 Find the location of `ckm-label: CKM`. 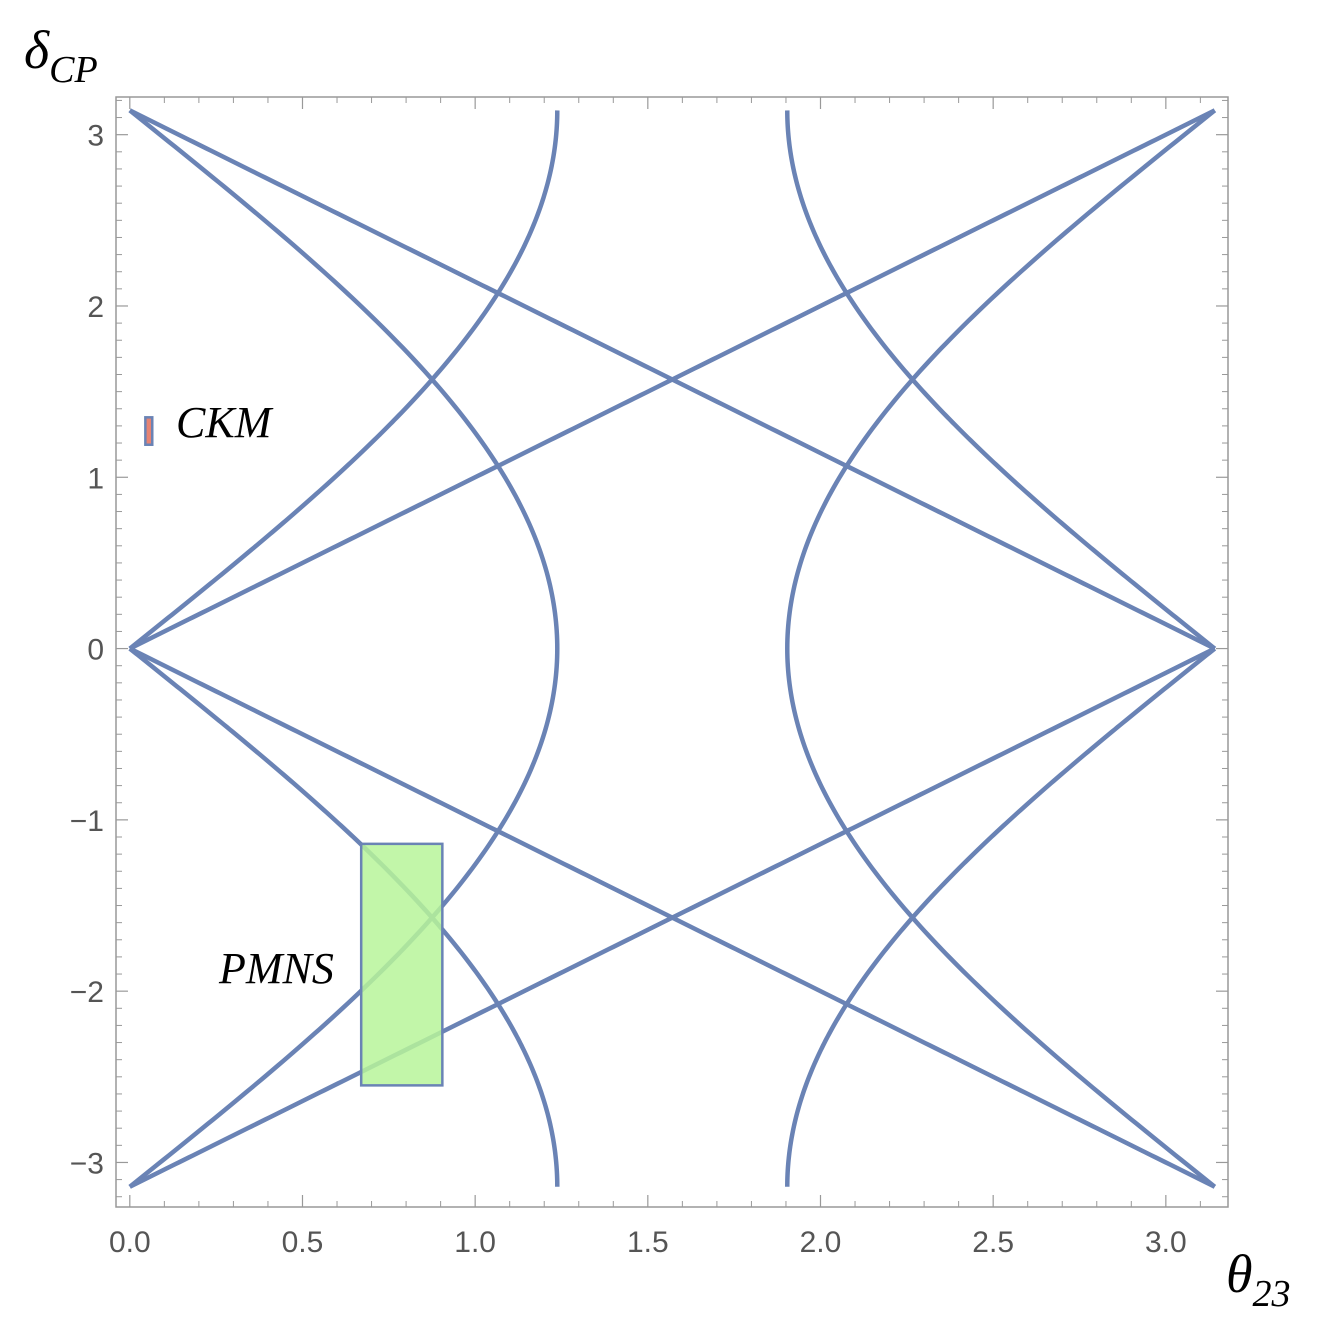

ckm-label: CKM is located at coordinates (225, 422).